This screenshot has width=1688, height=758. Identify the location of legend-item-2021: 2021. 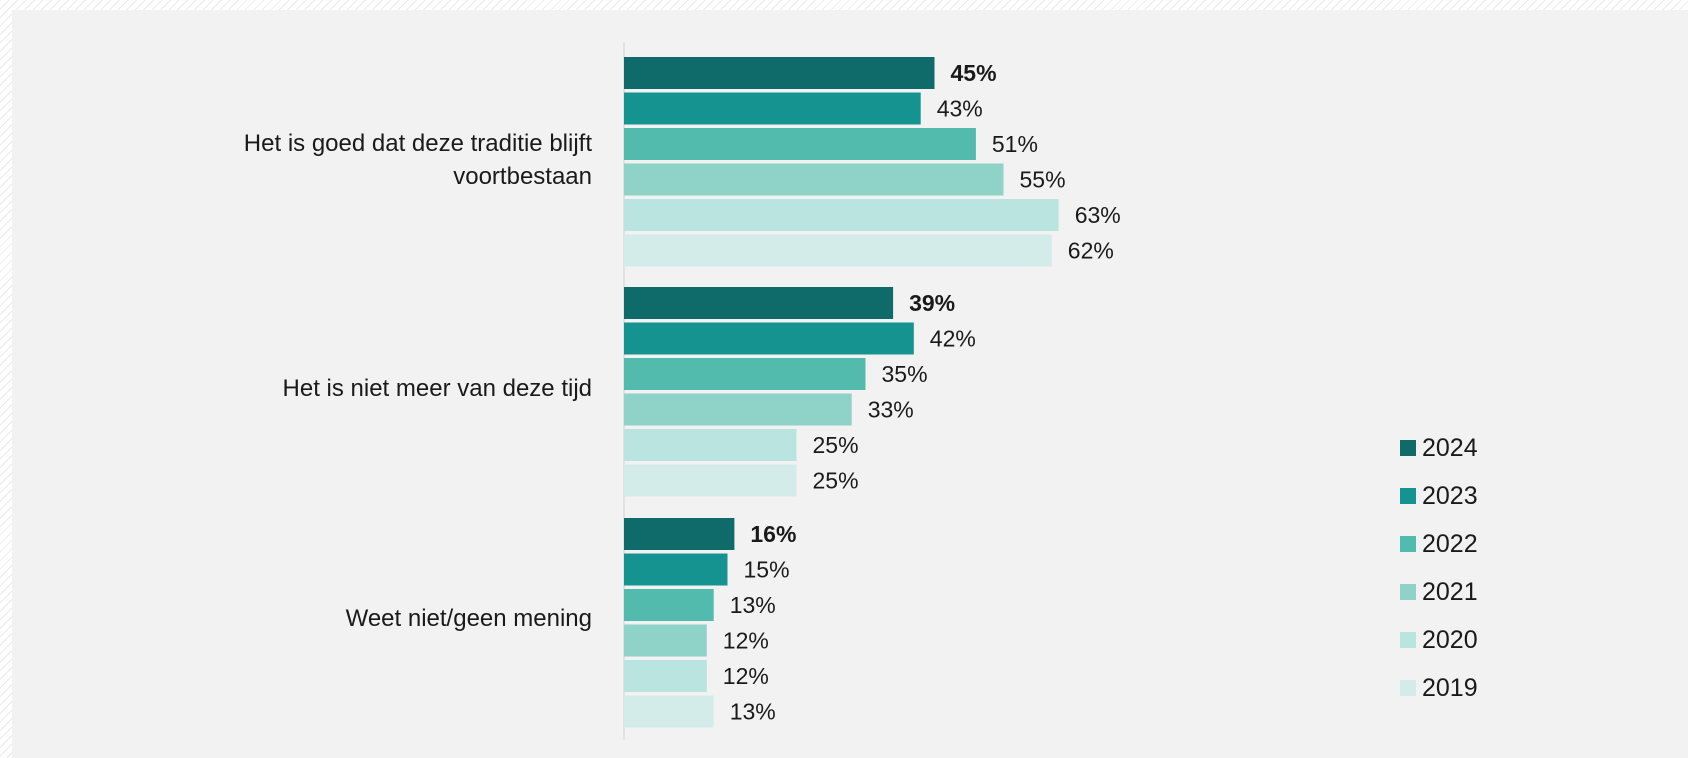
(1439, 592).